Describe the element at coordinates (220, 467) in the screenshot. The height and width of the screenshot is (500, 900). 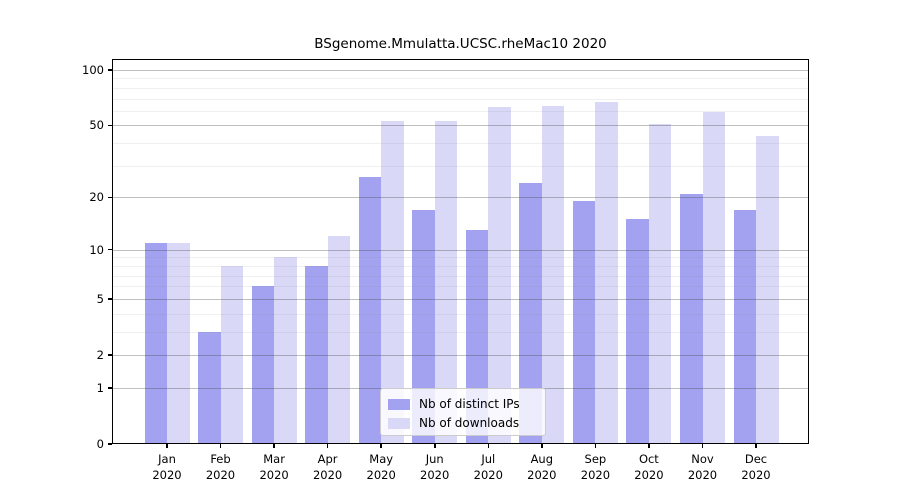
I see `x-axis-tick-label: Feb 2020` at that location.